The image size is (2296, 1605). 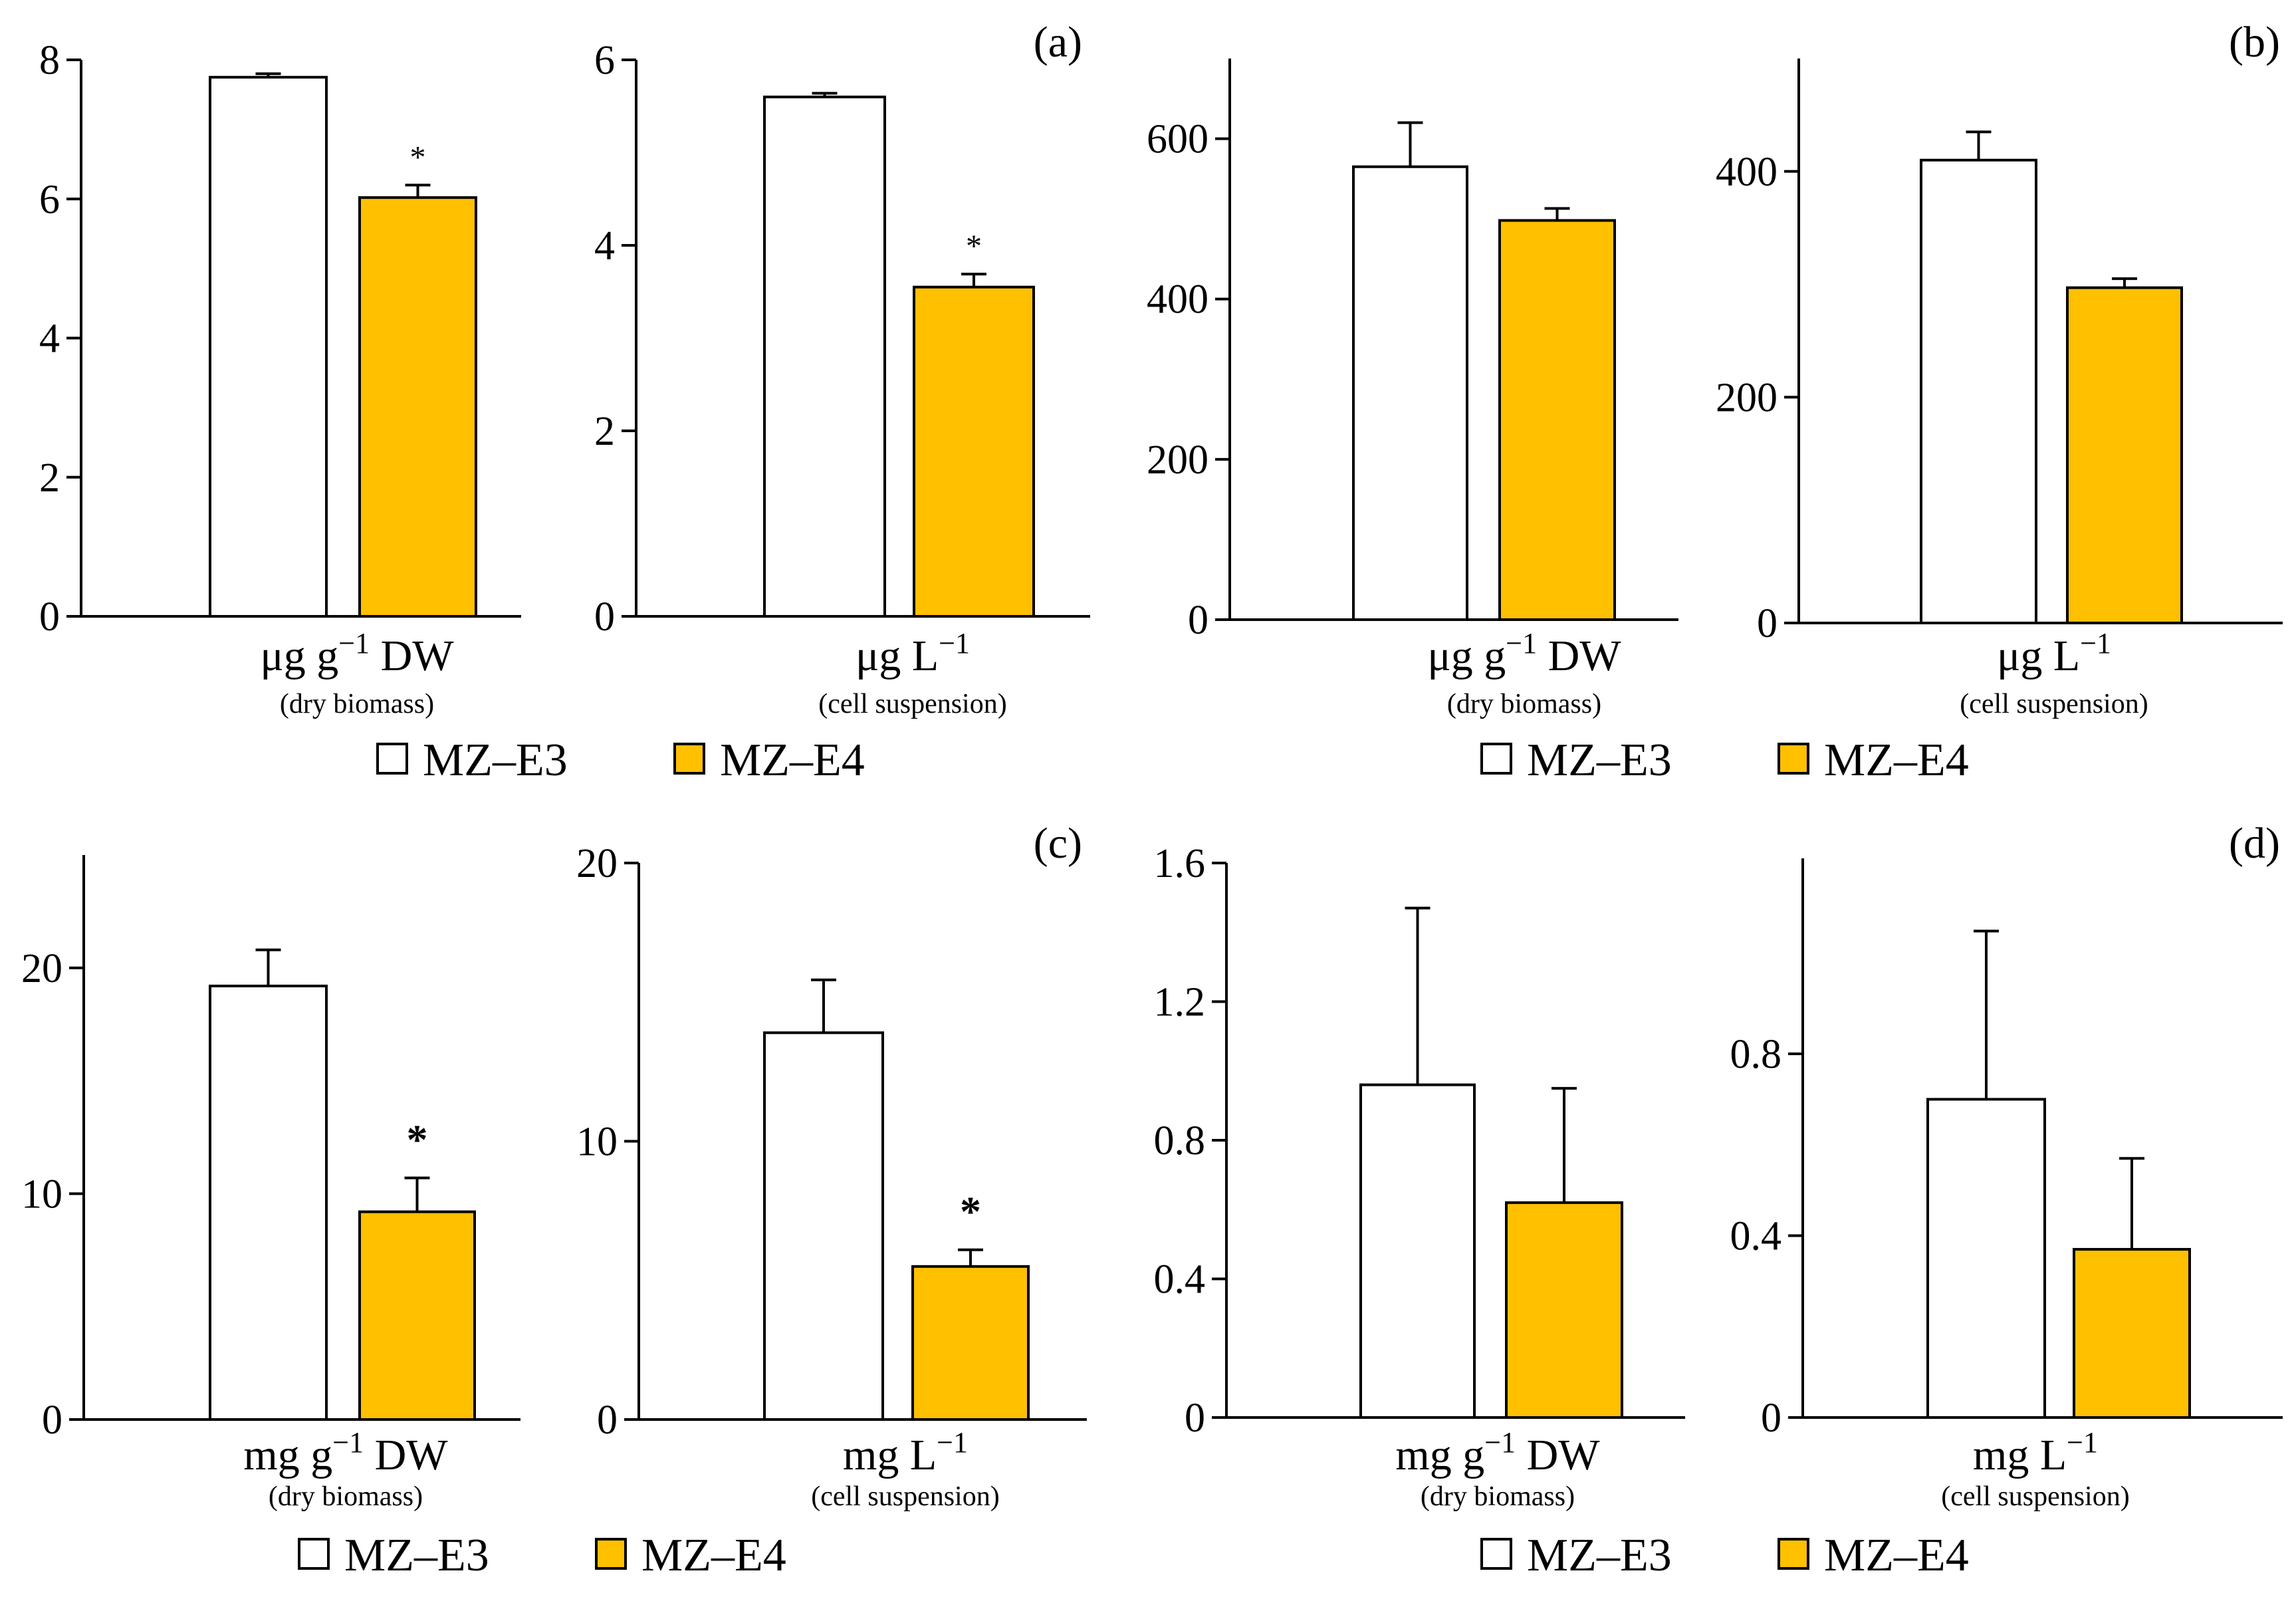 I want to click on legend-1: MZ–E3 MZ–E4, so click(x=620, y=760).